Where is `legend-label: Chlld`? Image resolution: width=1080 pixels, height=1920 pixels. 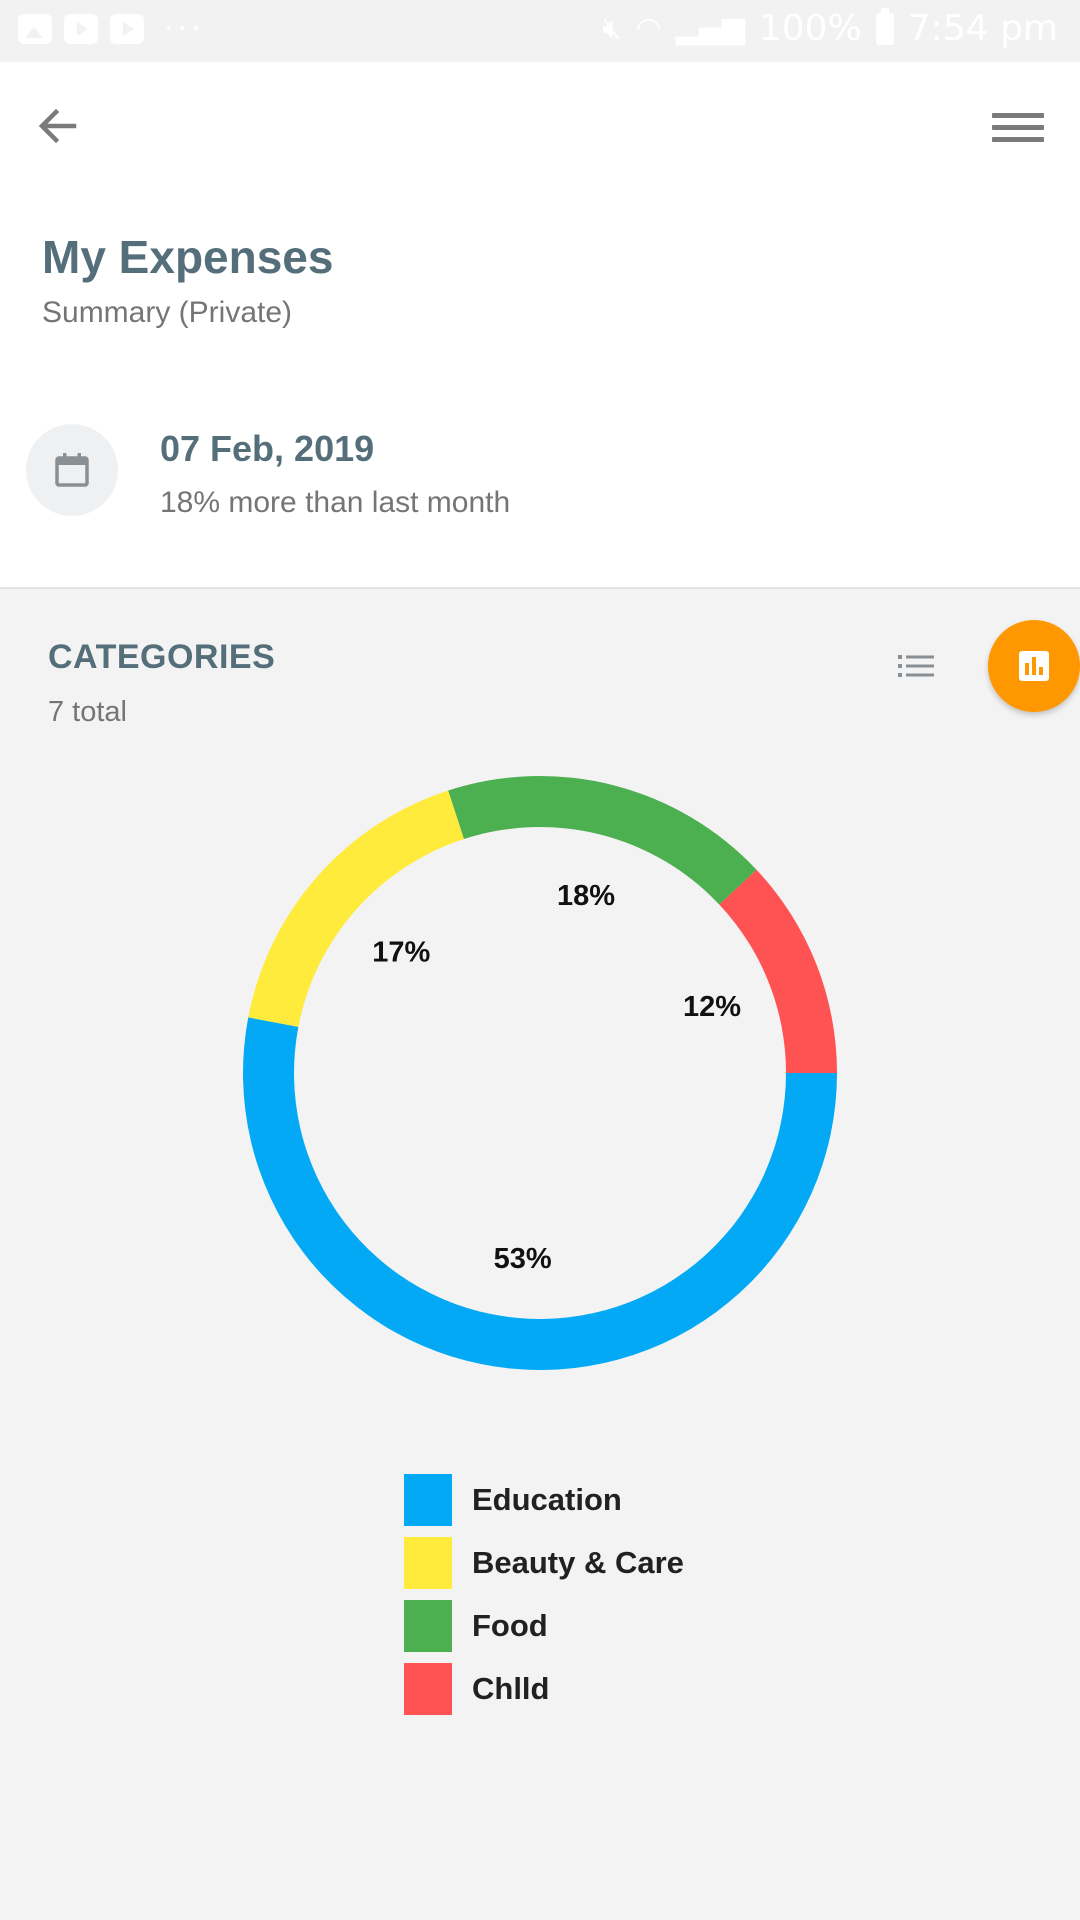
legend-label: Chlld is located at coordinates (511, 1688).